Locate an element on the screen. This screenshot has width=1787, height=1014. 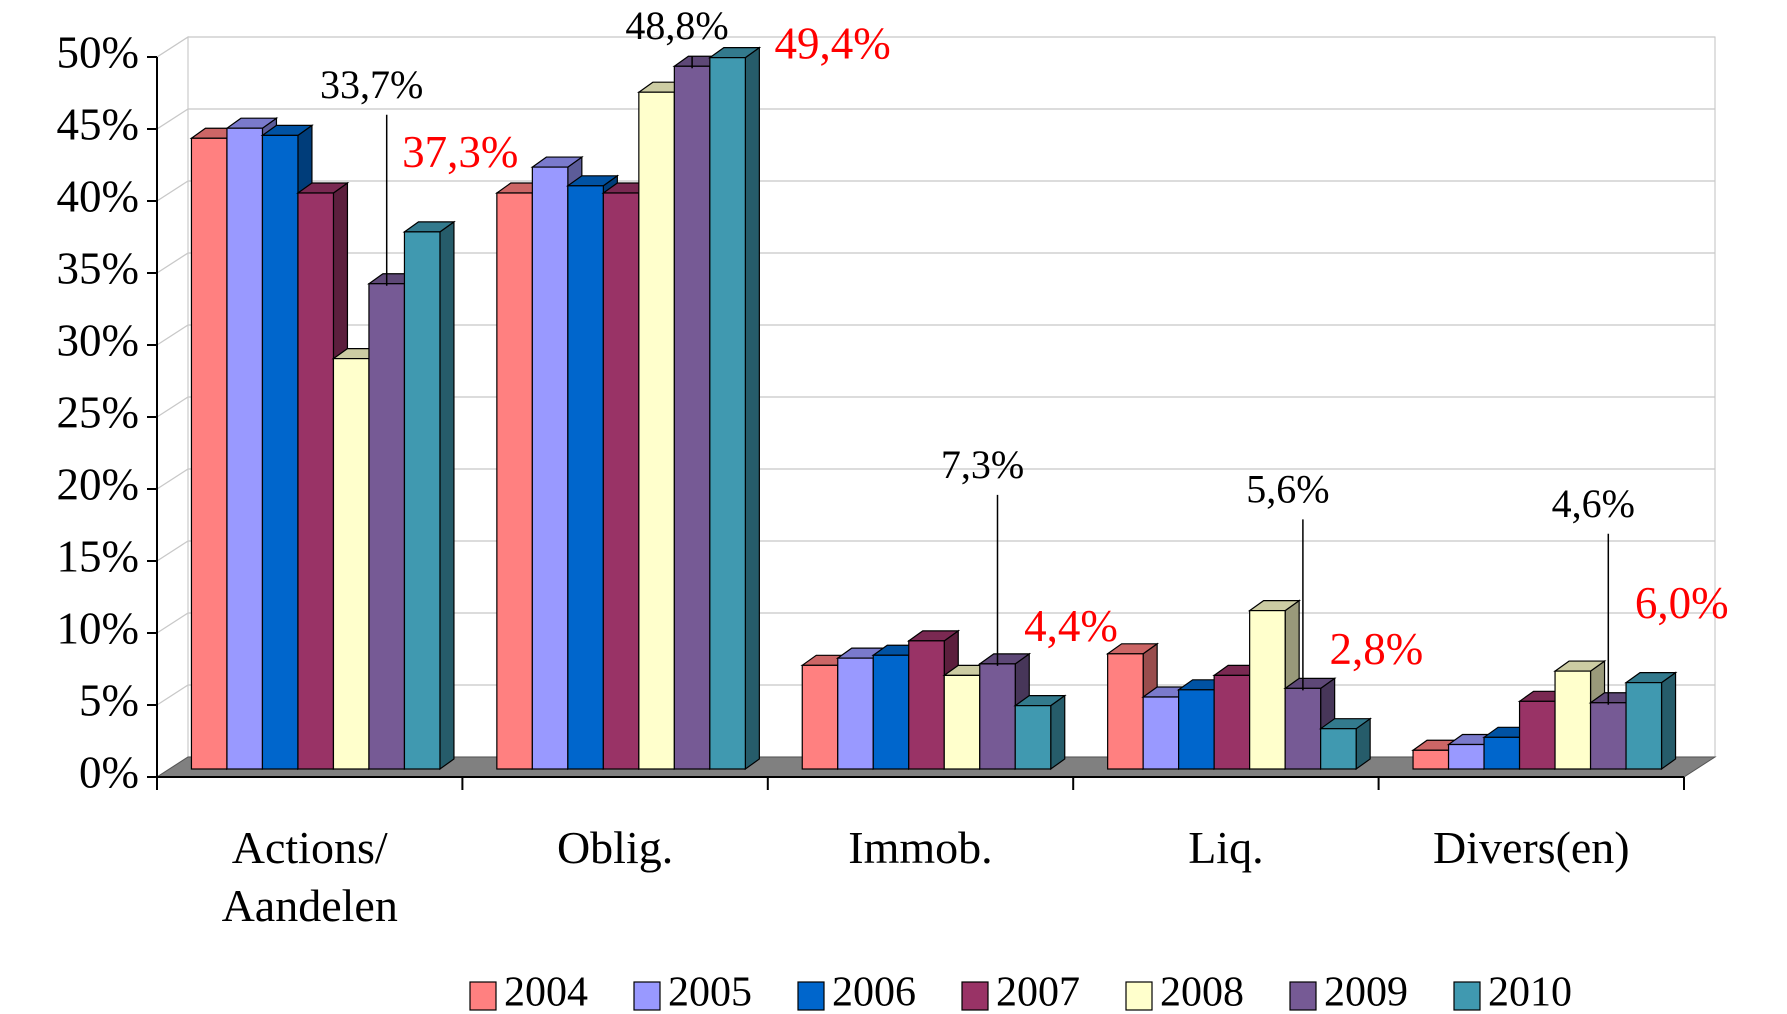
legend-label: 2005 is located at coordinates (710, 992).